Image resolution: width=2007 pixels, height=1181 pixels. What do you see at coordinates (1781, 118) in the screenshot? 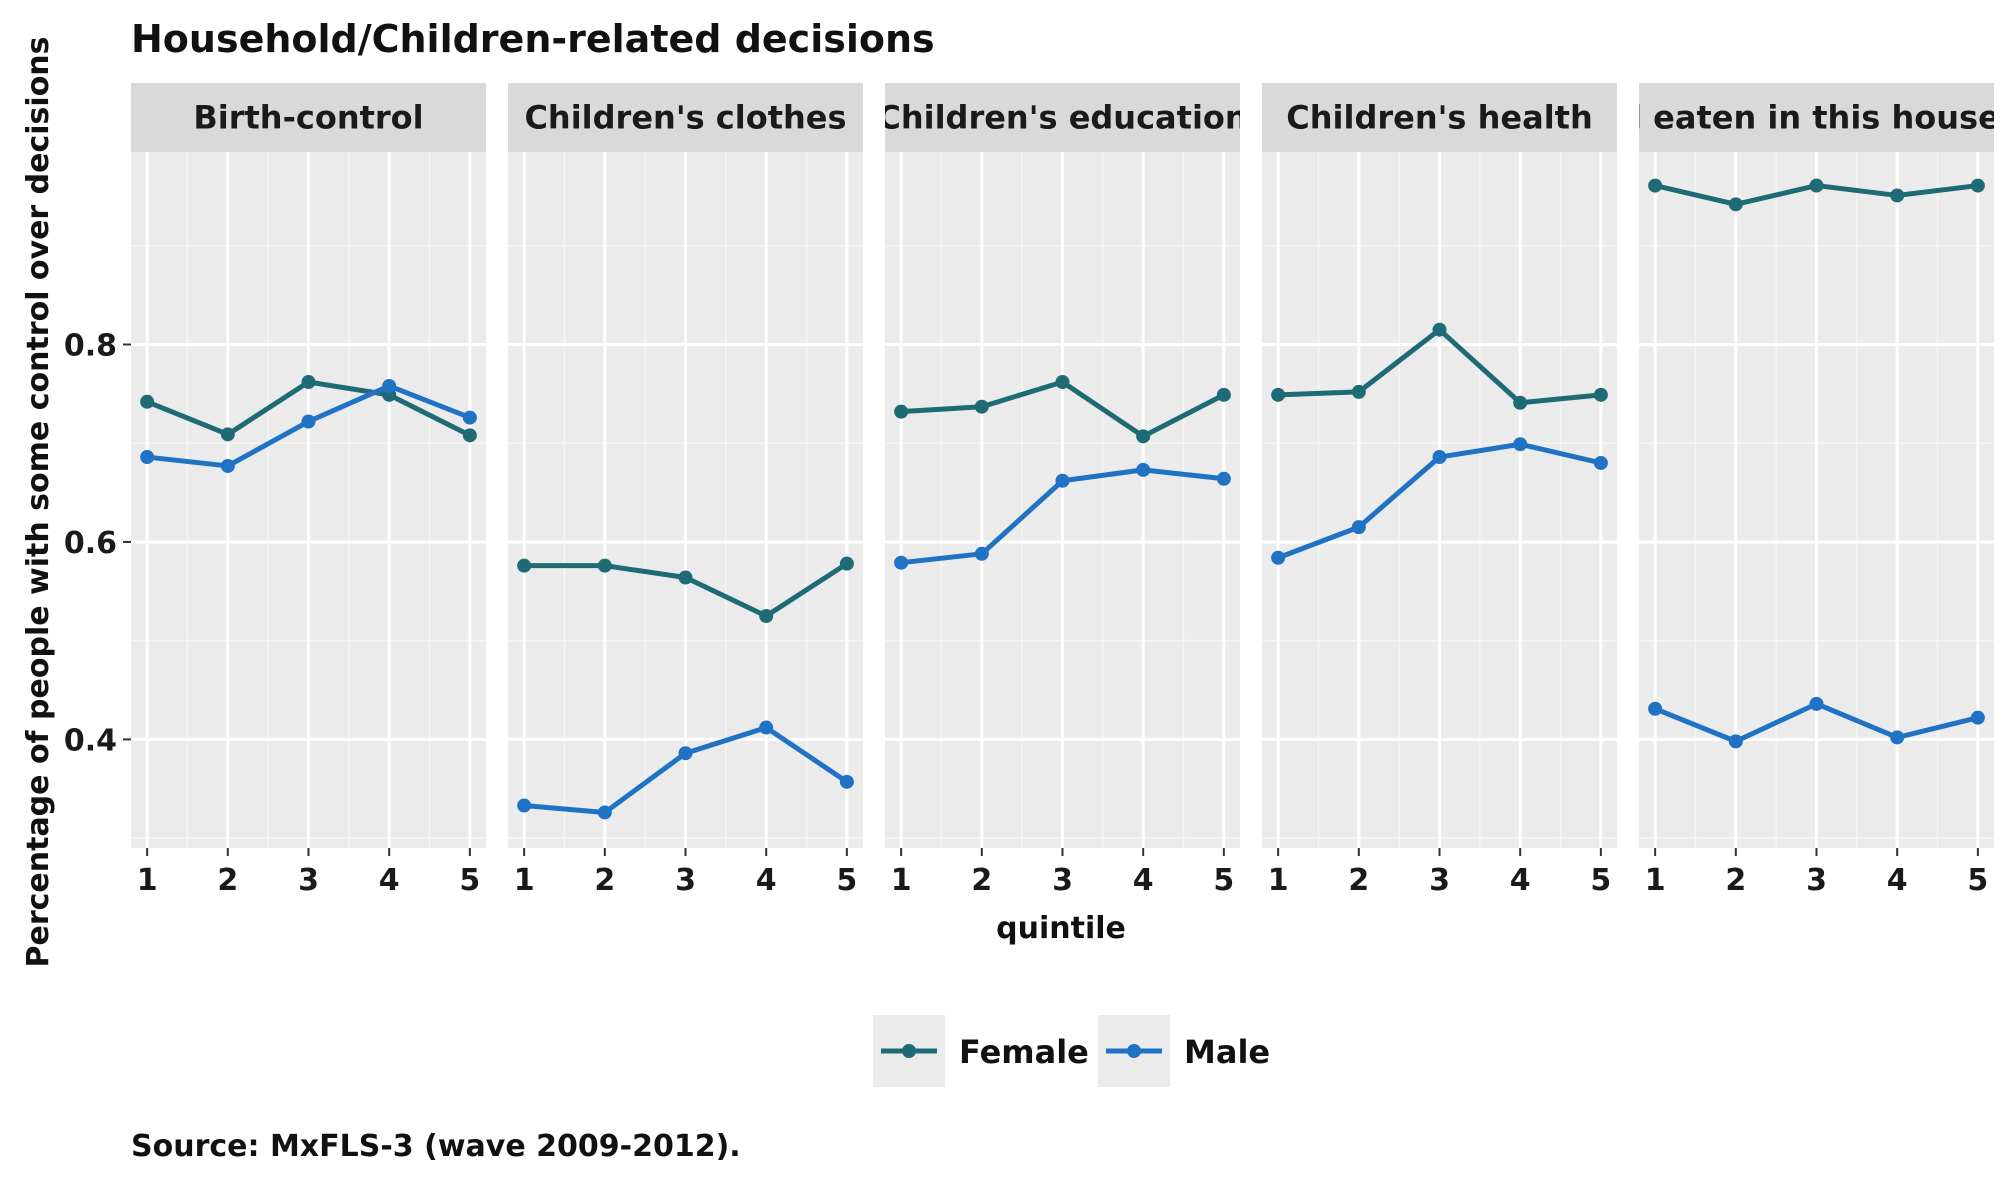
I see `strip-label: Food eaten in this household` at bounding box center [1781, 118].